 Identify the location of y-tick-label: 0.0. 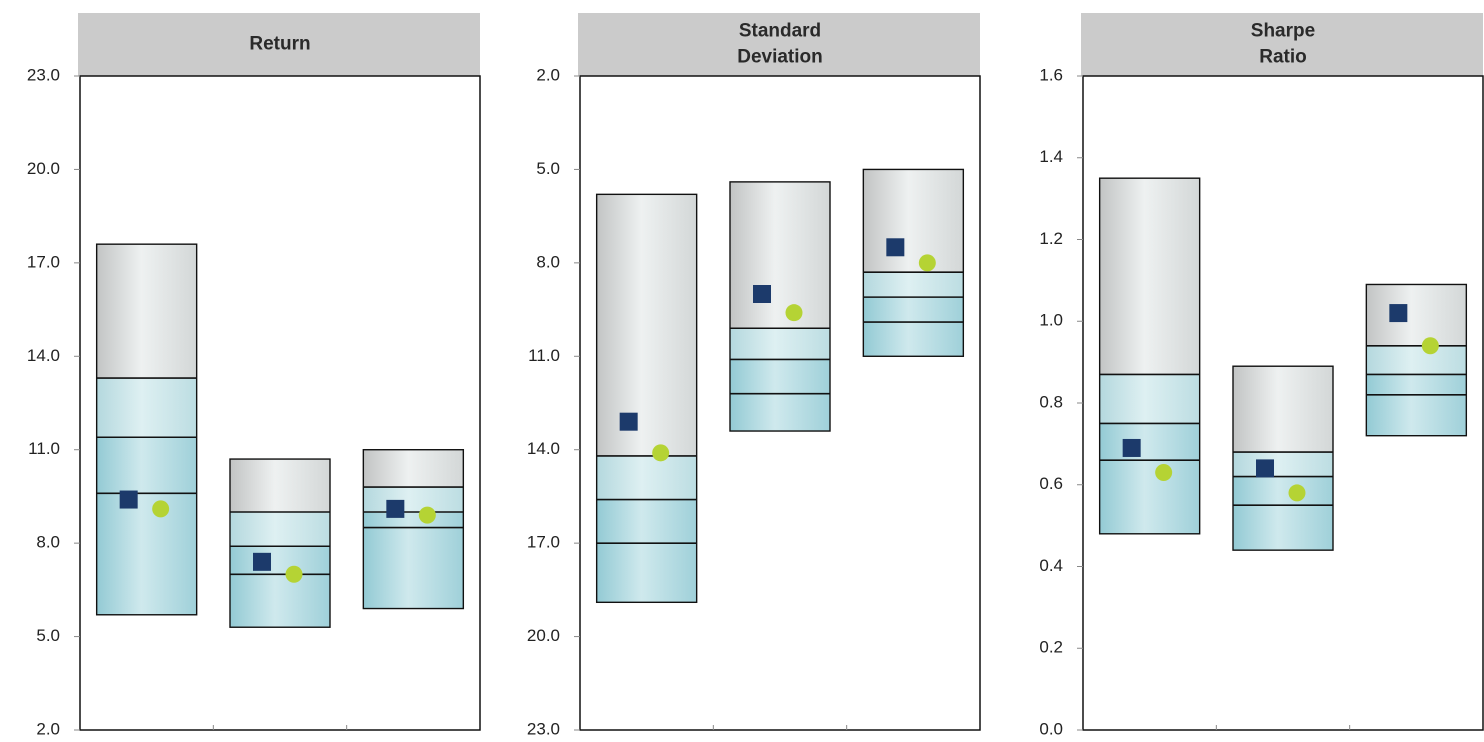
(1051, 728).